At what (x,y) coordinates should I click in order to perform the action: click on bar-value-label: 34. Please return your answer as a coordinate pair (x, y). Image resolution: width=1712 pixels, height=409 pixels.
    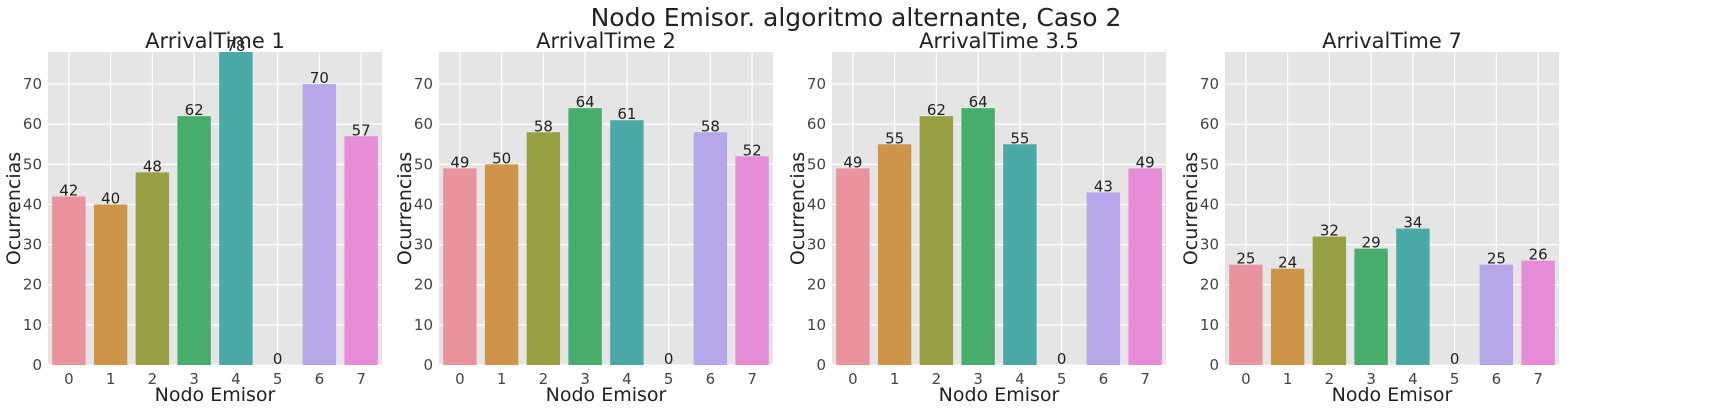
    Looking at the image, I should click on (1412, 223).